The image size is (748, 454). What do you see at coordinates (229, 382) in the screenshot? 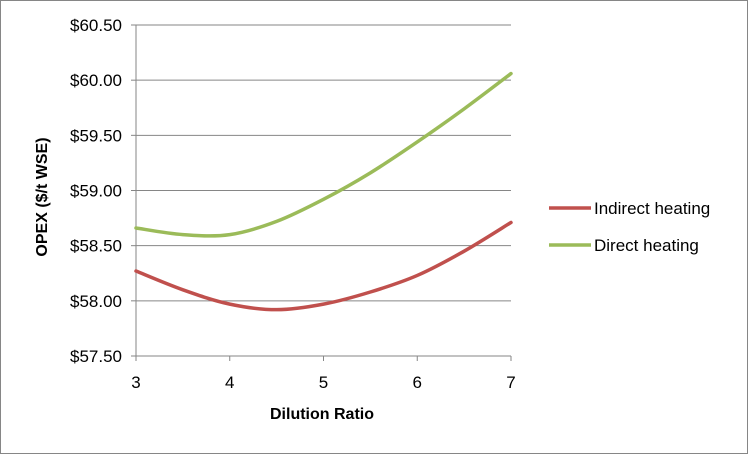
I see `x-tick-label: 4` at bounding box center [229, 382].